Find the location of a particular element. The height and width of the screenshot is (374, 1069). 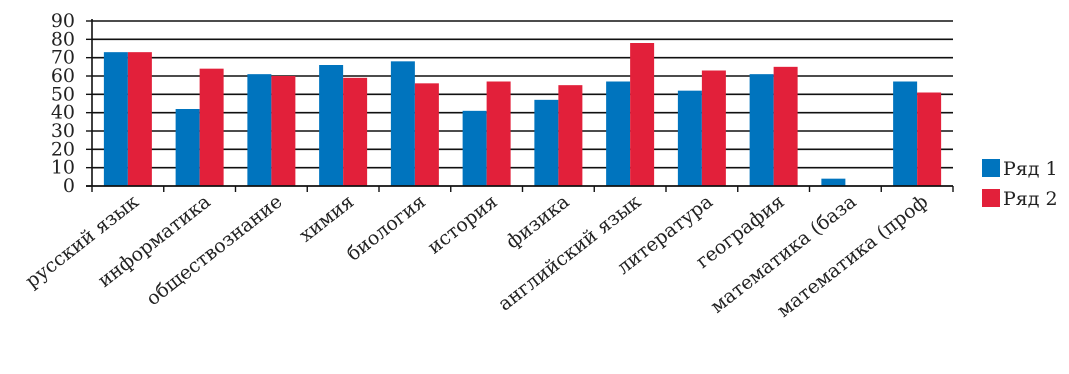

legend: Ряд 1 Ряд 2 is located at coordinates (1020, 184).